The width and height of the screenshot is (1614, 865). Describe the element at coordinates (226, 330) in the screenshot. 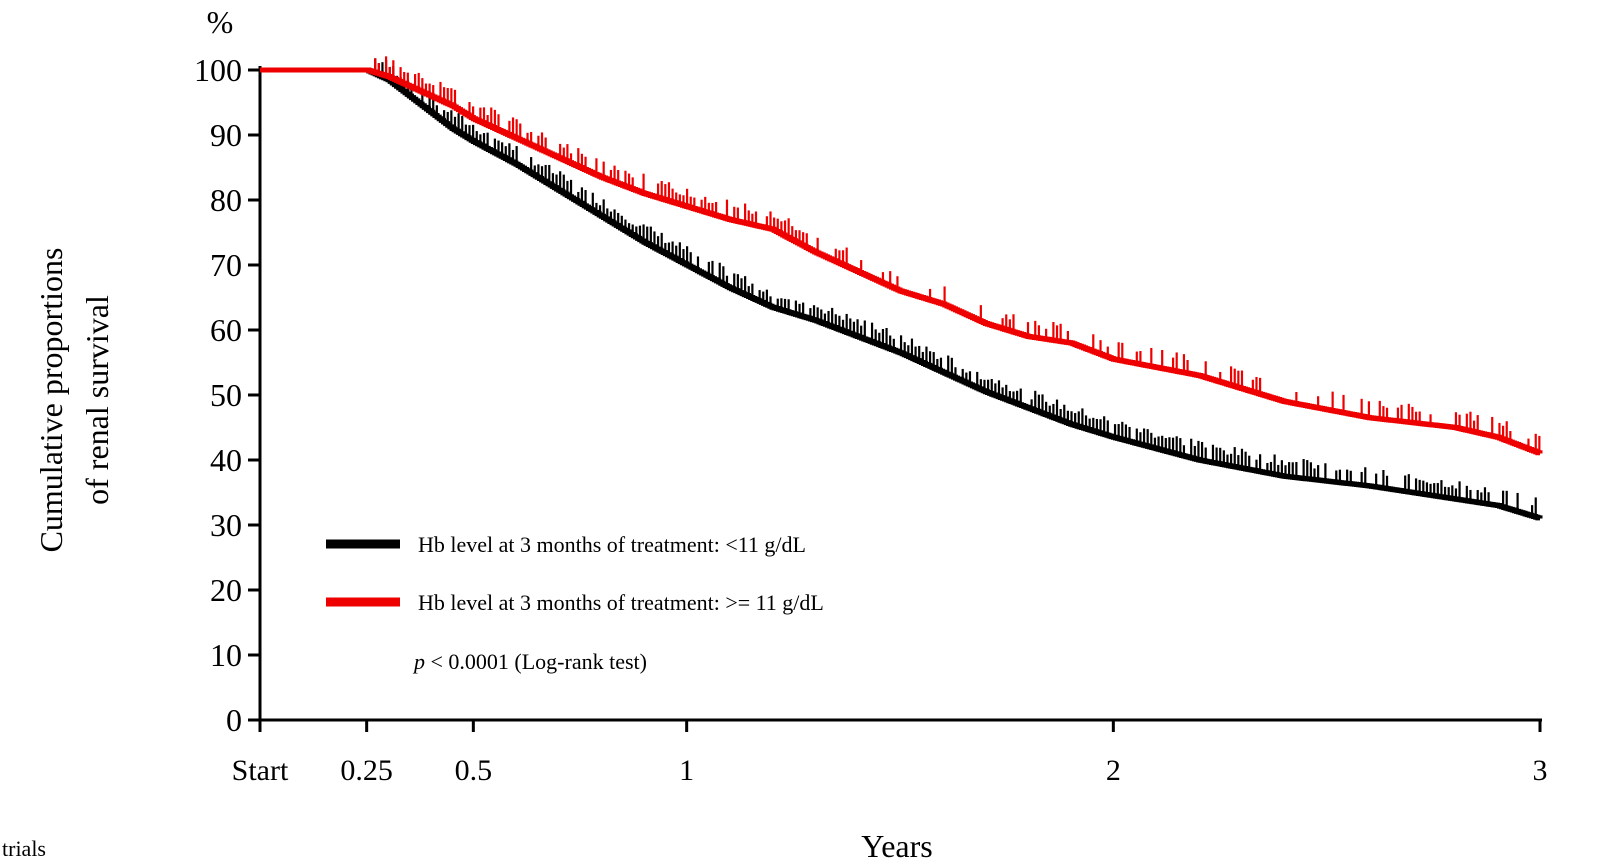

I see `y-tick-label: 60` at that location.